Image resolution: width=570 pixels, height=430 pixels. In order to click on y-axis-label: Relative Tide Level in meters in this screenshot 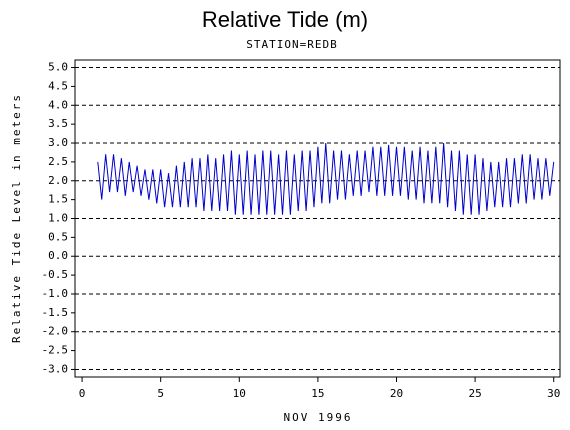, I will do `click(16, 218)`.